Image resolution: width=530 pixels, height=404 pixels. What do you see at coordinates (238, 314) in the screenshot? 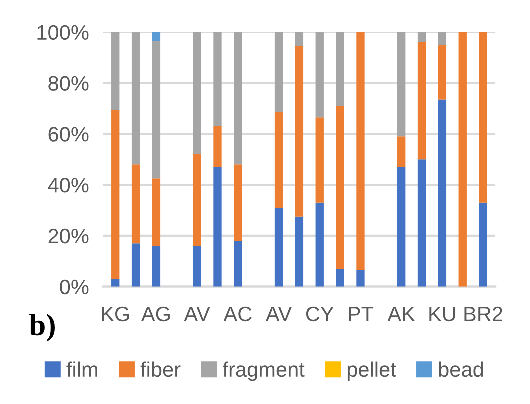
I see `x-tick-label: AC` at bounding box center [238, 314].